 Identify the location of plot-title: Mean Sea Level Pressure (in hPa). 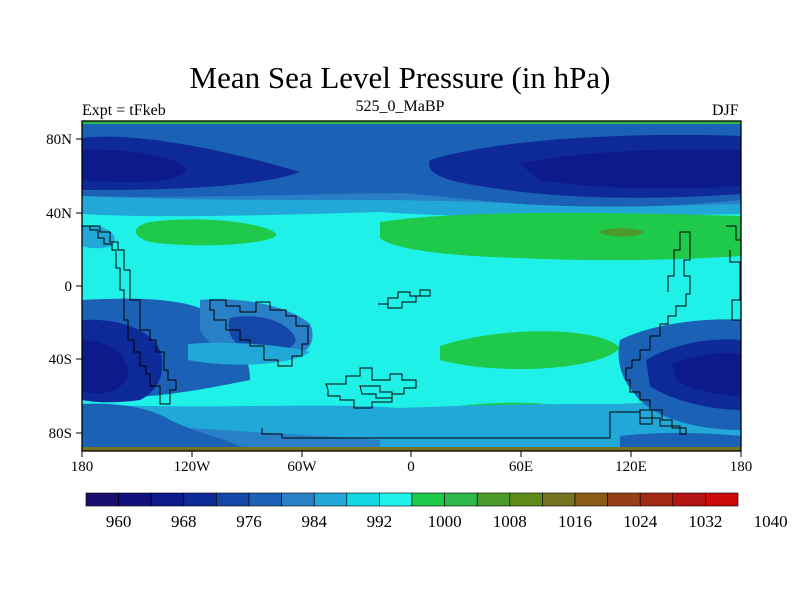
(400, 77).